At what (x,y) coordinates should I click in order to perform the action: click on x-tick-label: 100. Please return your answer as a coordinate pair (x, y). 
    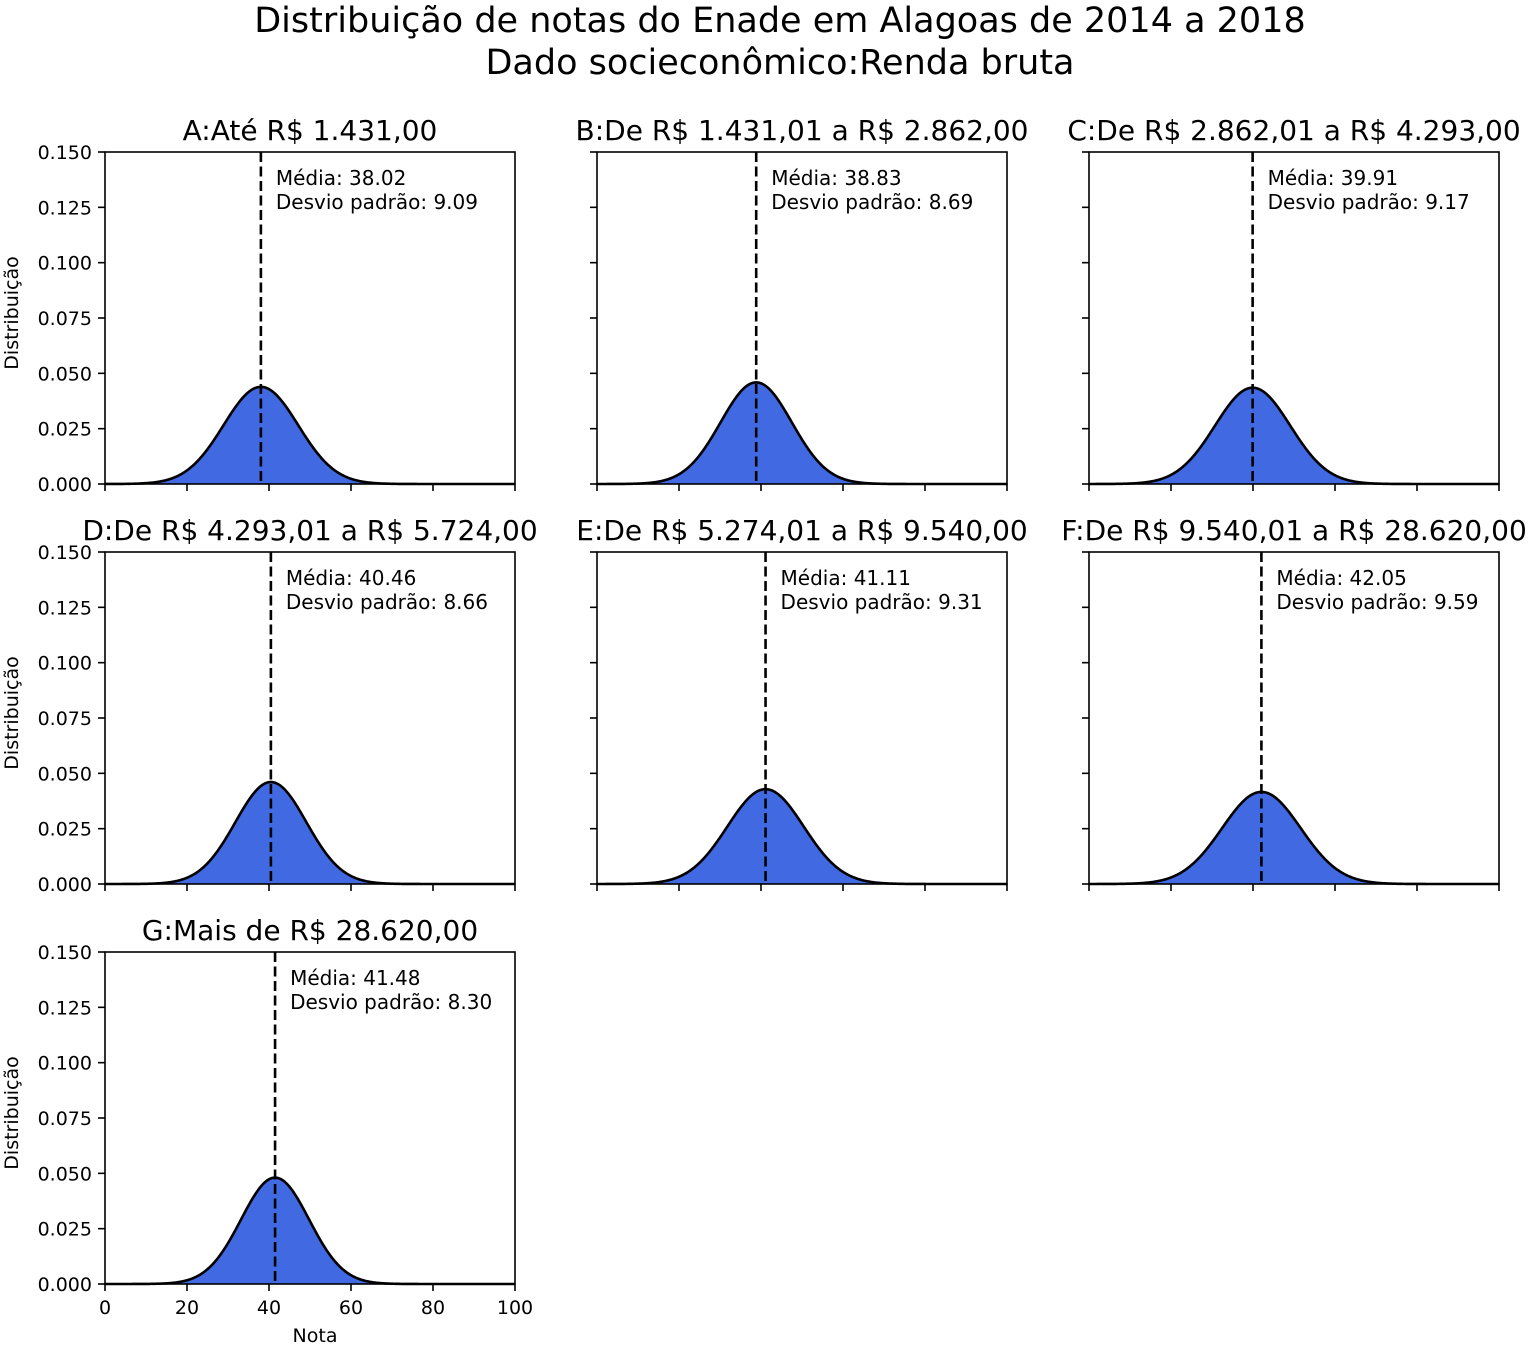
    Looking at the image, I should click on (515, 1308).